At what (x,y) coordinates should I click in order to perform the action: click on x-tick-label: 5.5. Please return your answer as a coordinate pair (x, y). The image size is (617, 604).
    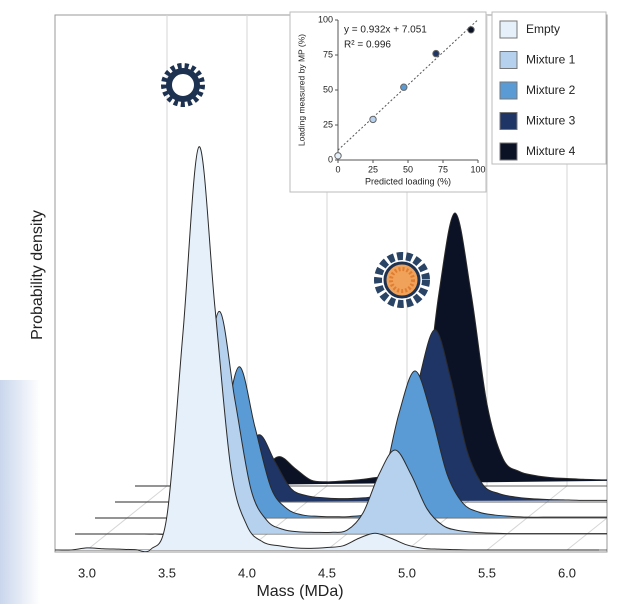
    Looking at the image, I should click on (487, 572).